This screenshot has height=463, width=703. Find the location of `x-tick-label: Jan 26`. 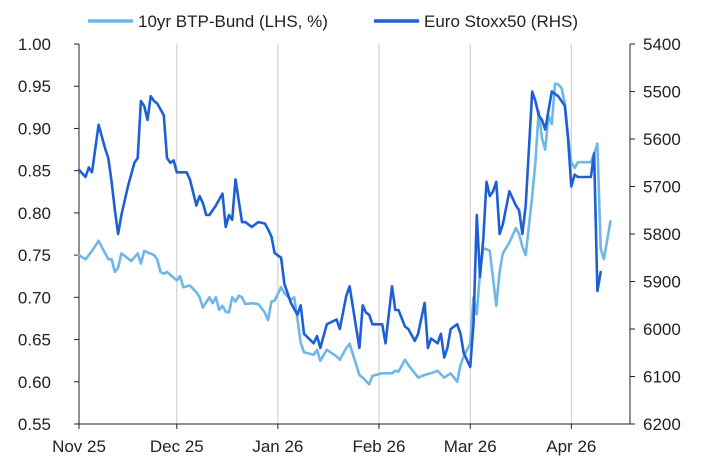

x-tick-label: Jan 26 is located at coordinates (277, 446).